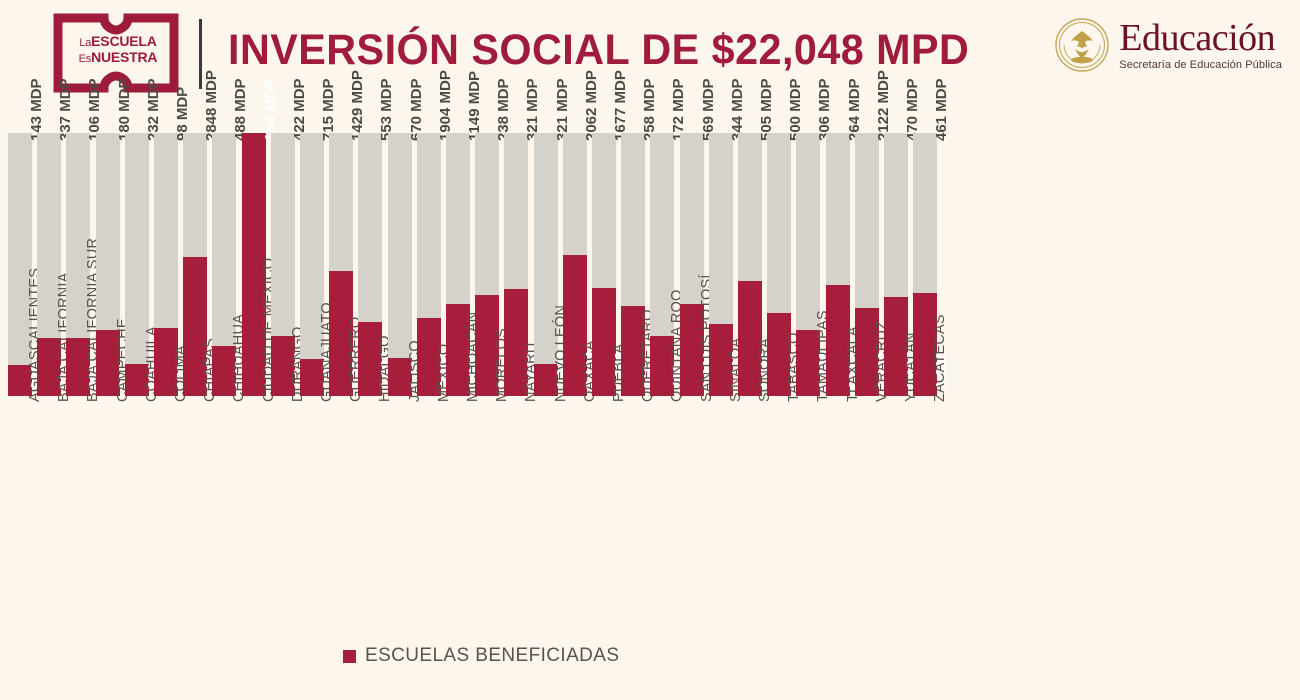 Image resolution: width=1300 pixels, height=700 pixels. Describe the element at coordinates (942, 109) in the screenshot. I see `bar-value-mdp: 461 MDP` at that location.